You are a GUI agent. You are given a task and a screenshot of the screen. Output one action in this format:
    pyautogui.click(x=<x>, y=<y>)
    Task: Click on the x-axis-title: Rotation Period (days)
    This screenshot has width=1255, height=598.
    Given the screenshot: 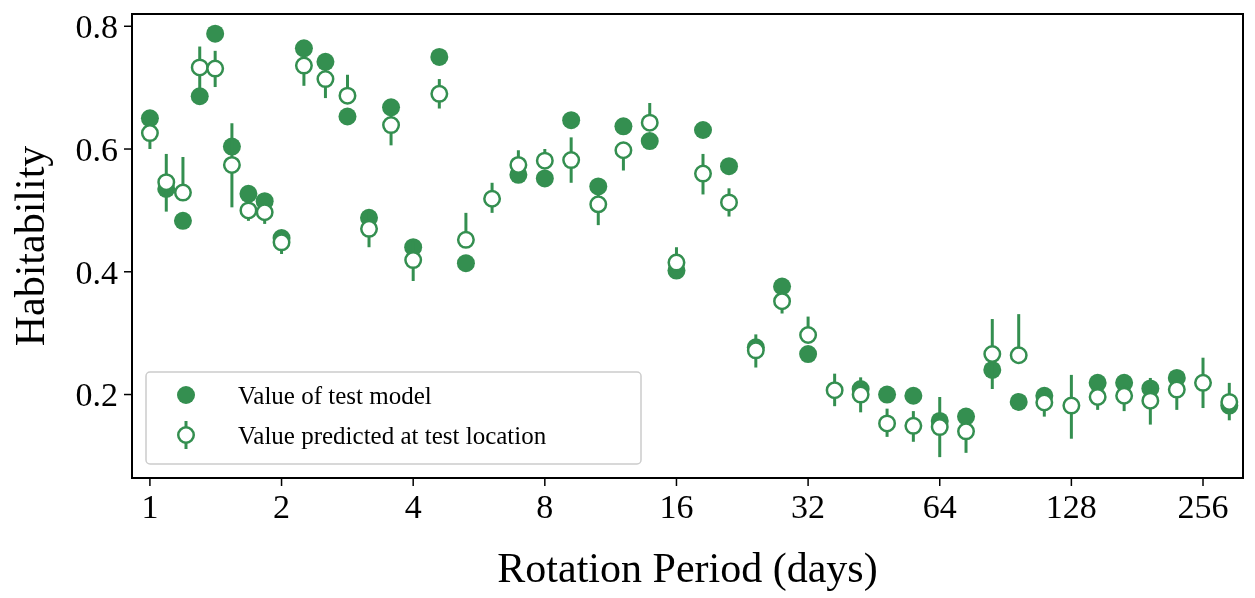 What is the action you would take?
    pyautogui.click(x=687, y=568)
    